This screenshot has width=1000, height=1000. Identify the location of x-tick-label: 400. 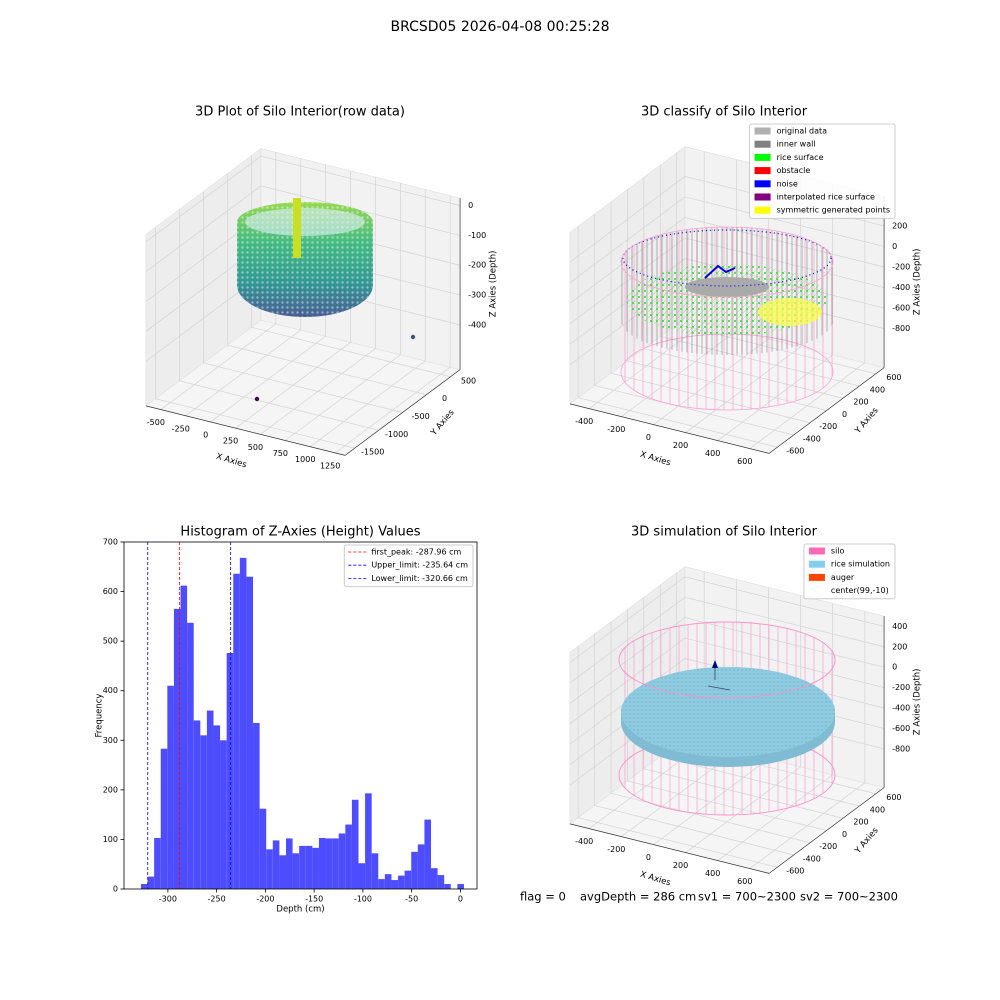
(712, 453).